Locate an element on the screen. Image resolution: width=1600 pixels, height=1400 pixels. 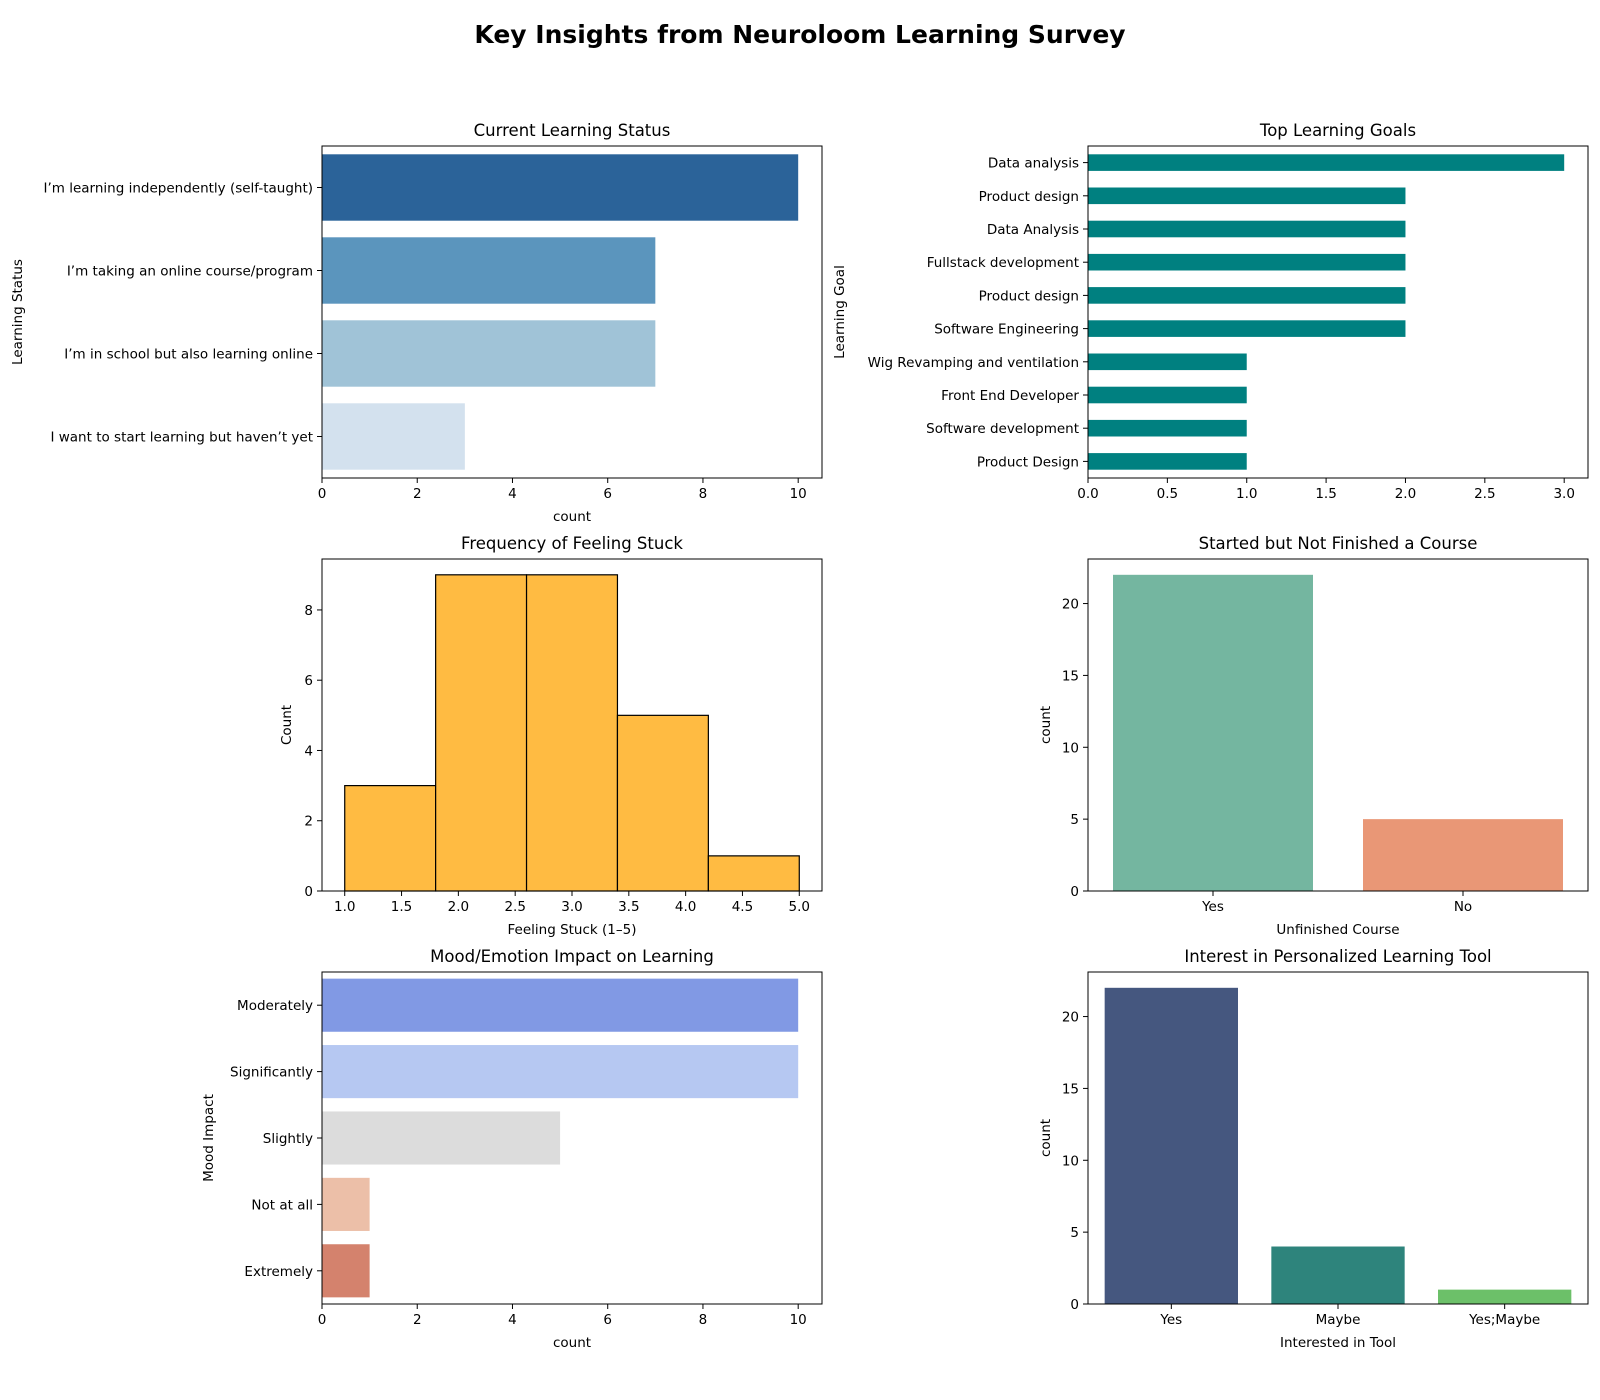
y-tick-label: Not at all is located at coordinates (282, 1205).